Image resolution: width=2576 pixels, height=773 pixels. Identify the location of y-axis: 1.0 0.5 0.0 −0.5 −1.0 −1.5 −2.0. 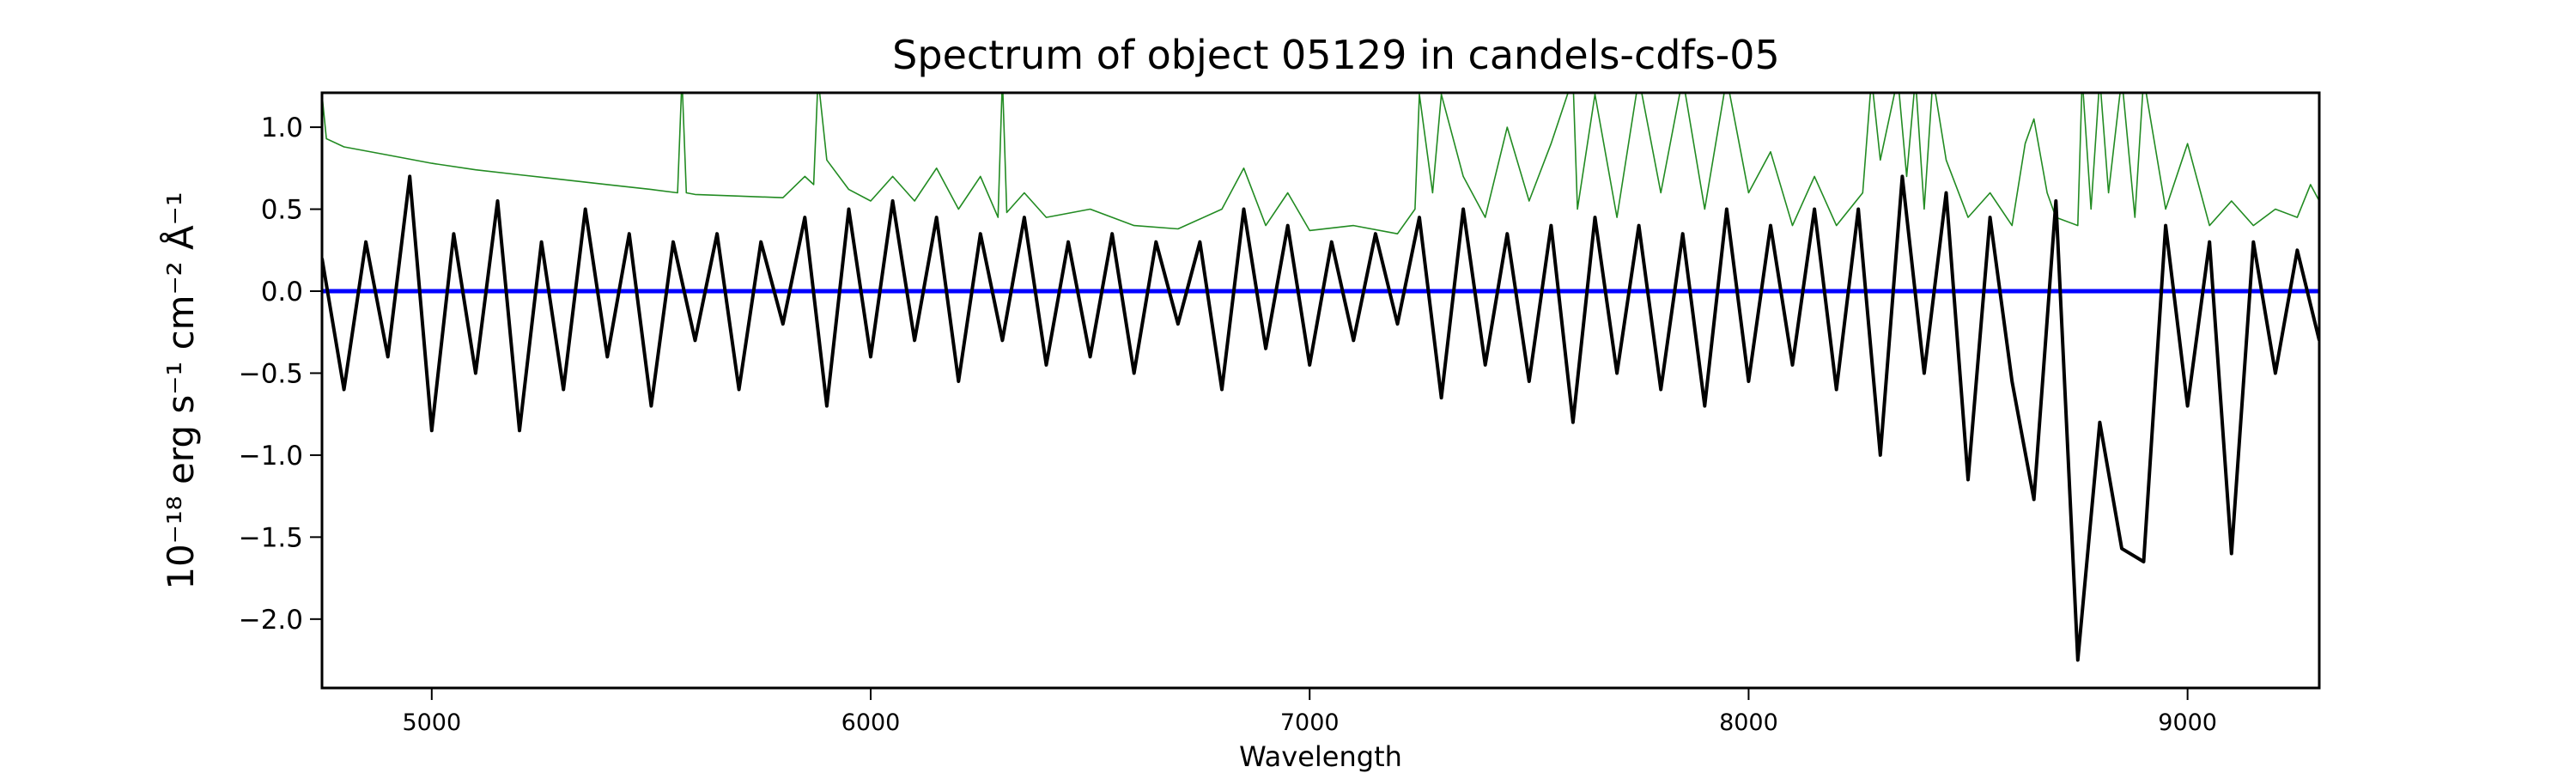
(280, 374).